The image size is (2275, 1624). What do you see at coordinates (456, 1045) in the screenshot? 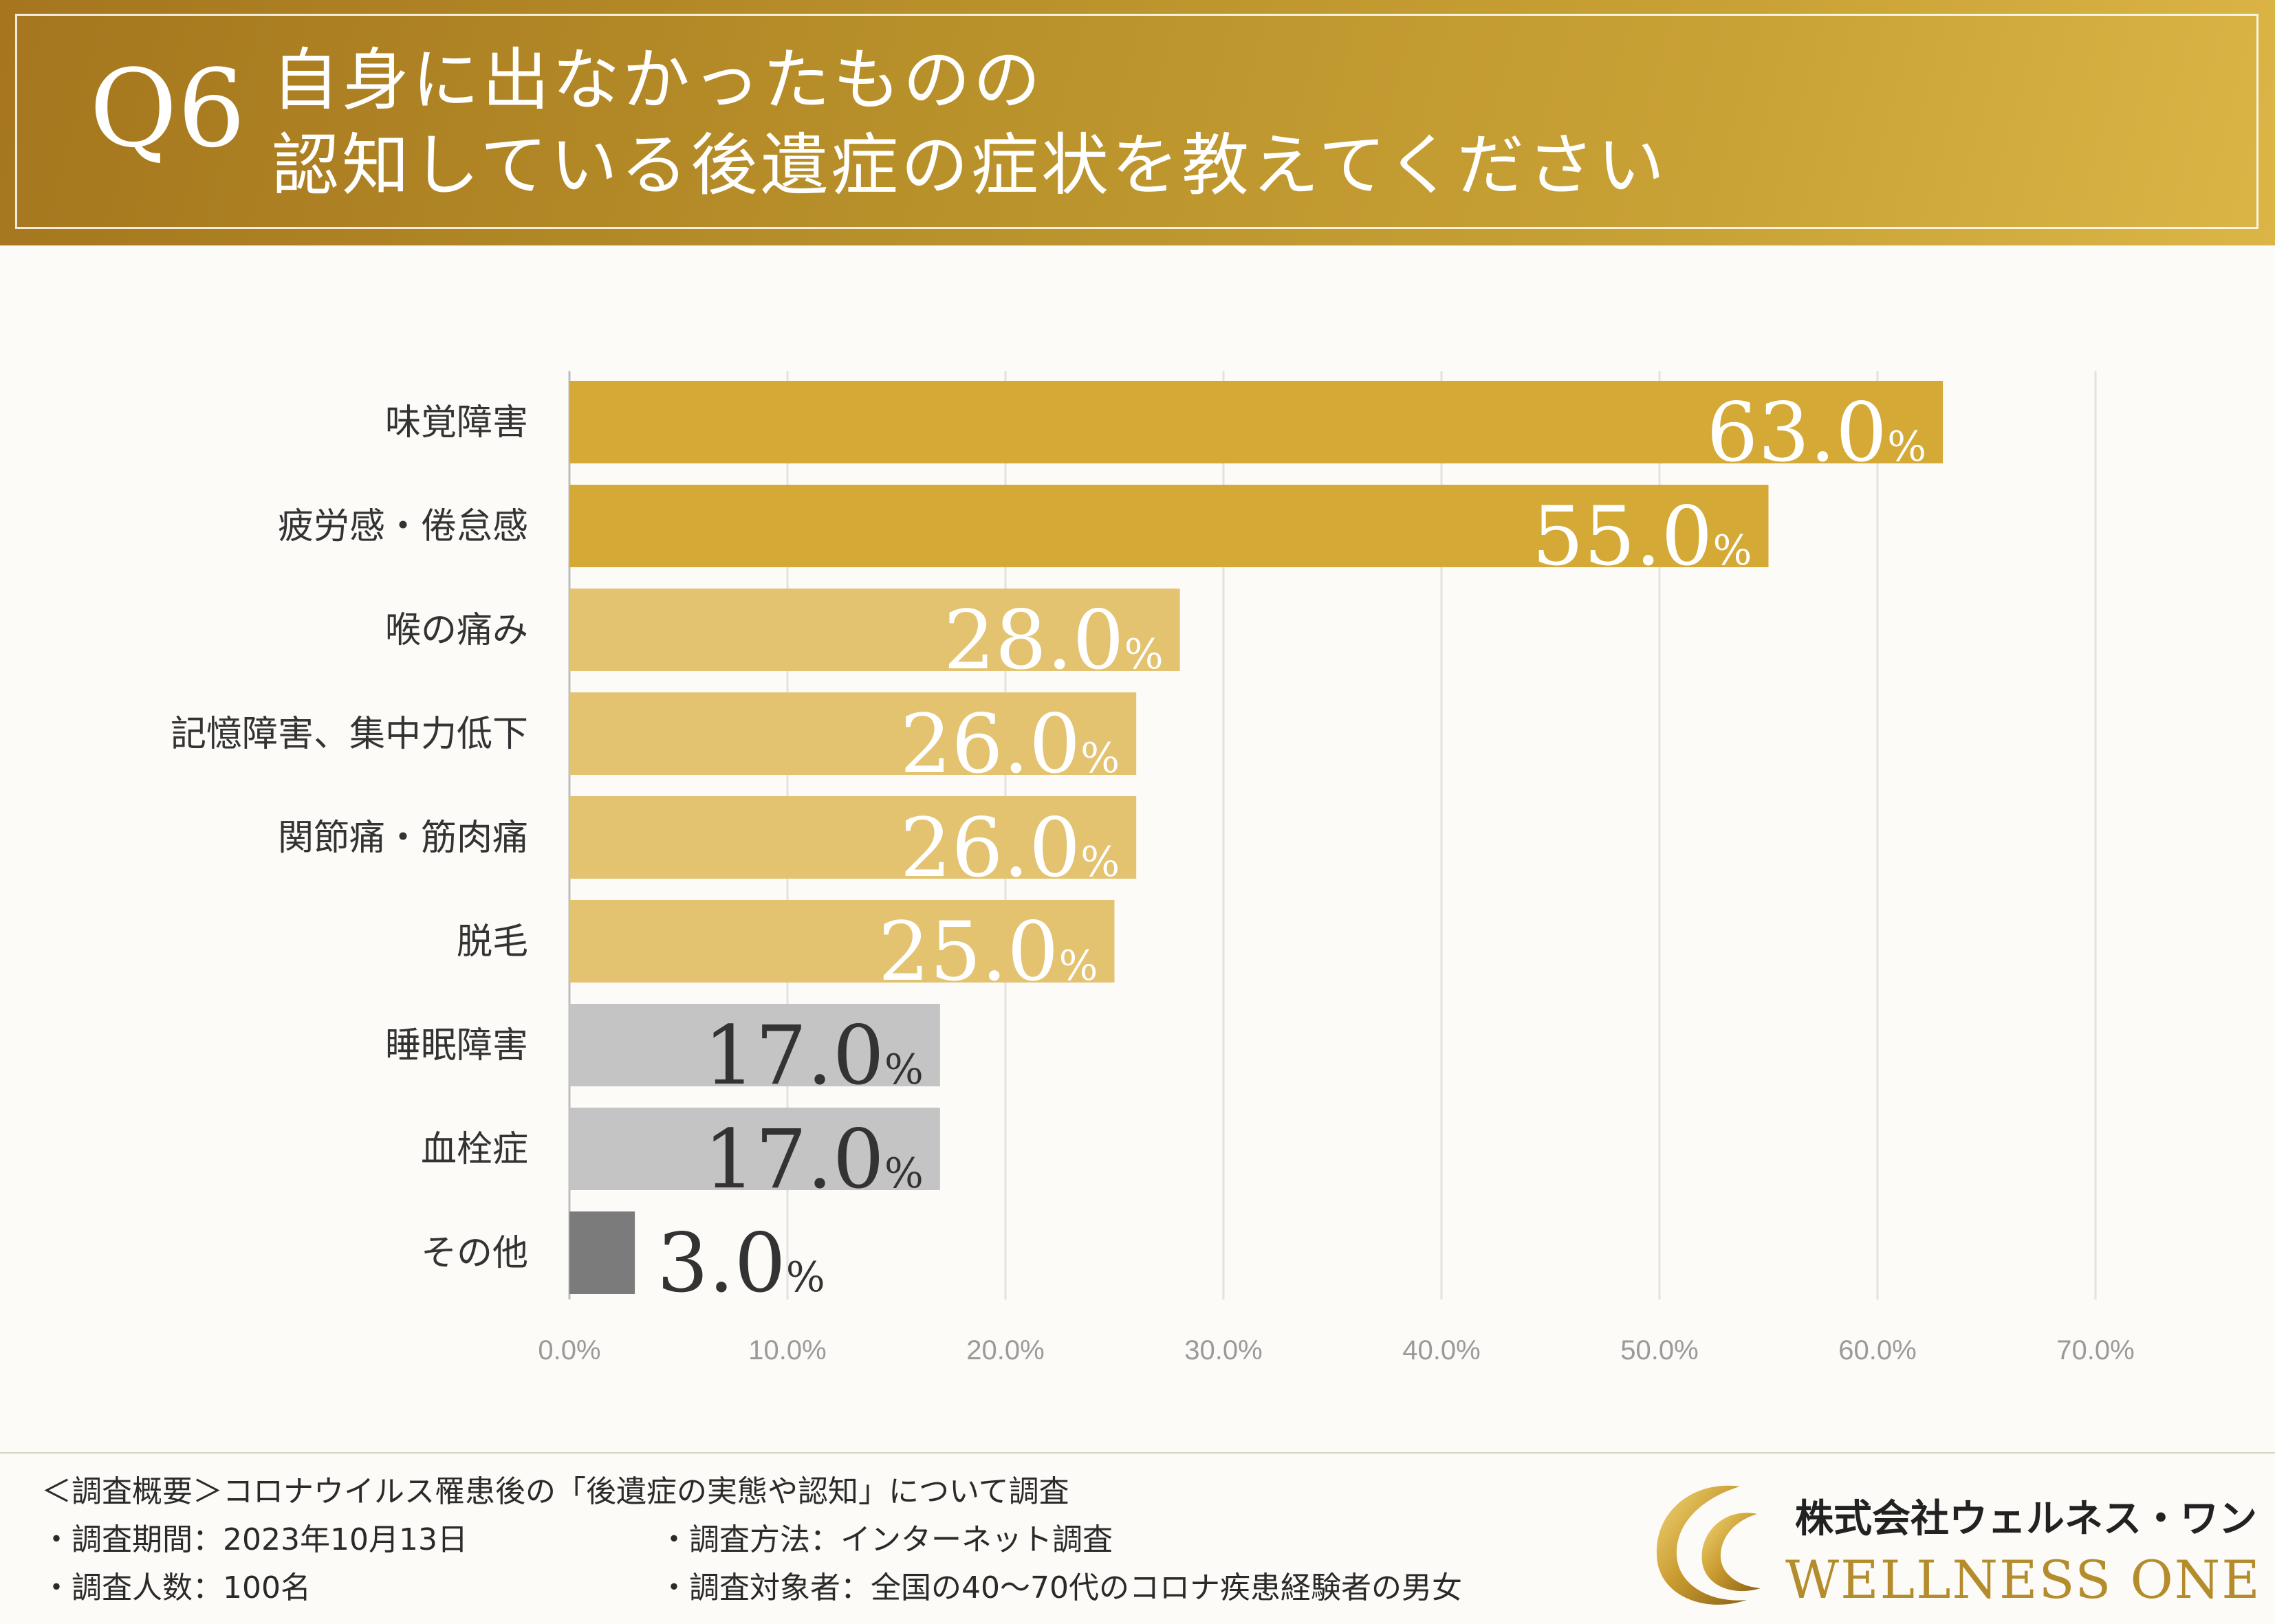
I see `category-label: 睡眠障害` at bounding box center [456, 1045].